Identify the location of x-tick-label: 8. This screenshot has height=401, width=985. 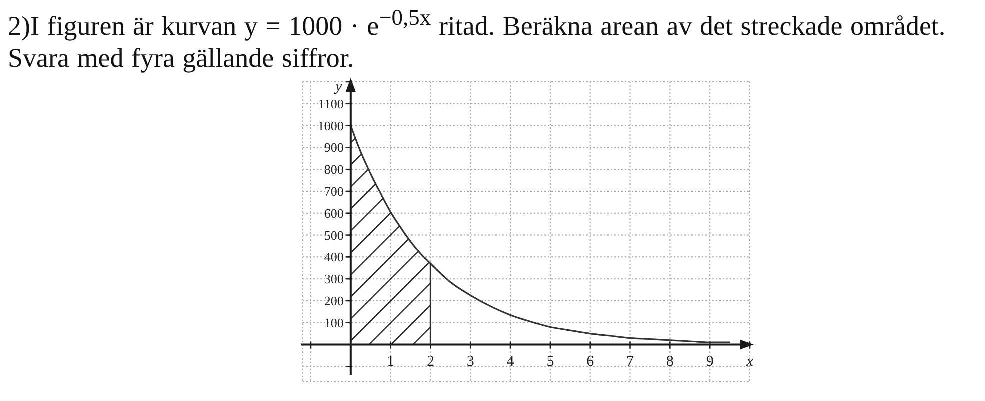
(670, 362).